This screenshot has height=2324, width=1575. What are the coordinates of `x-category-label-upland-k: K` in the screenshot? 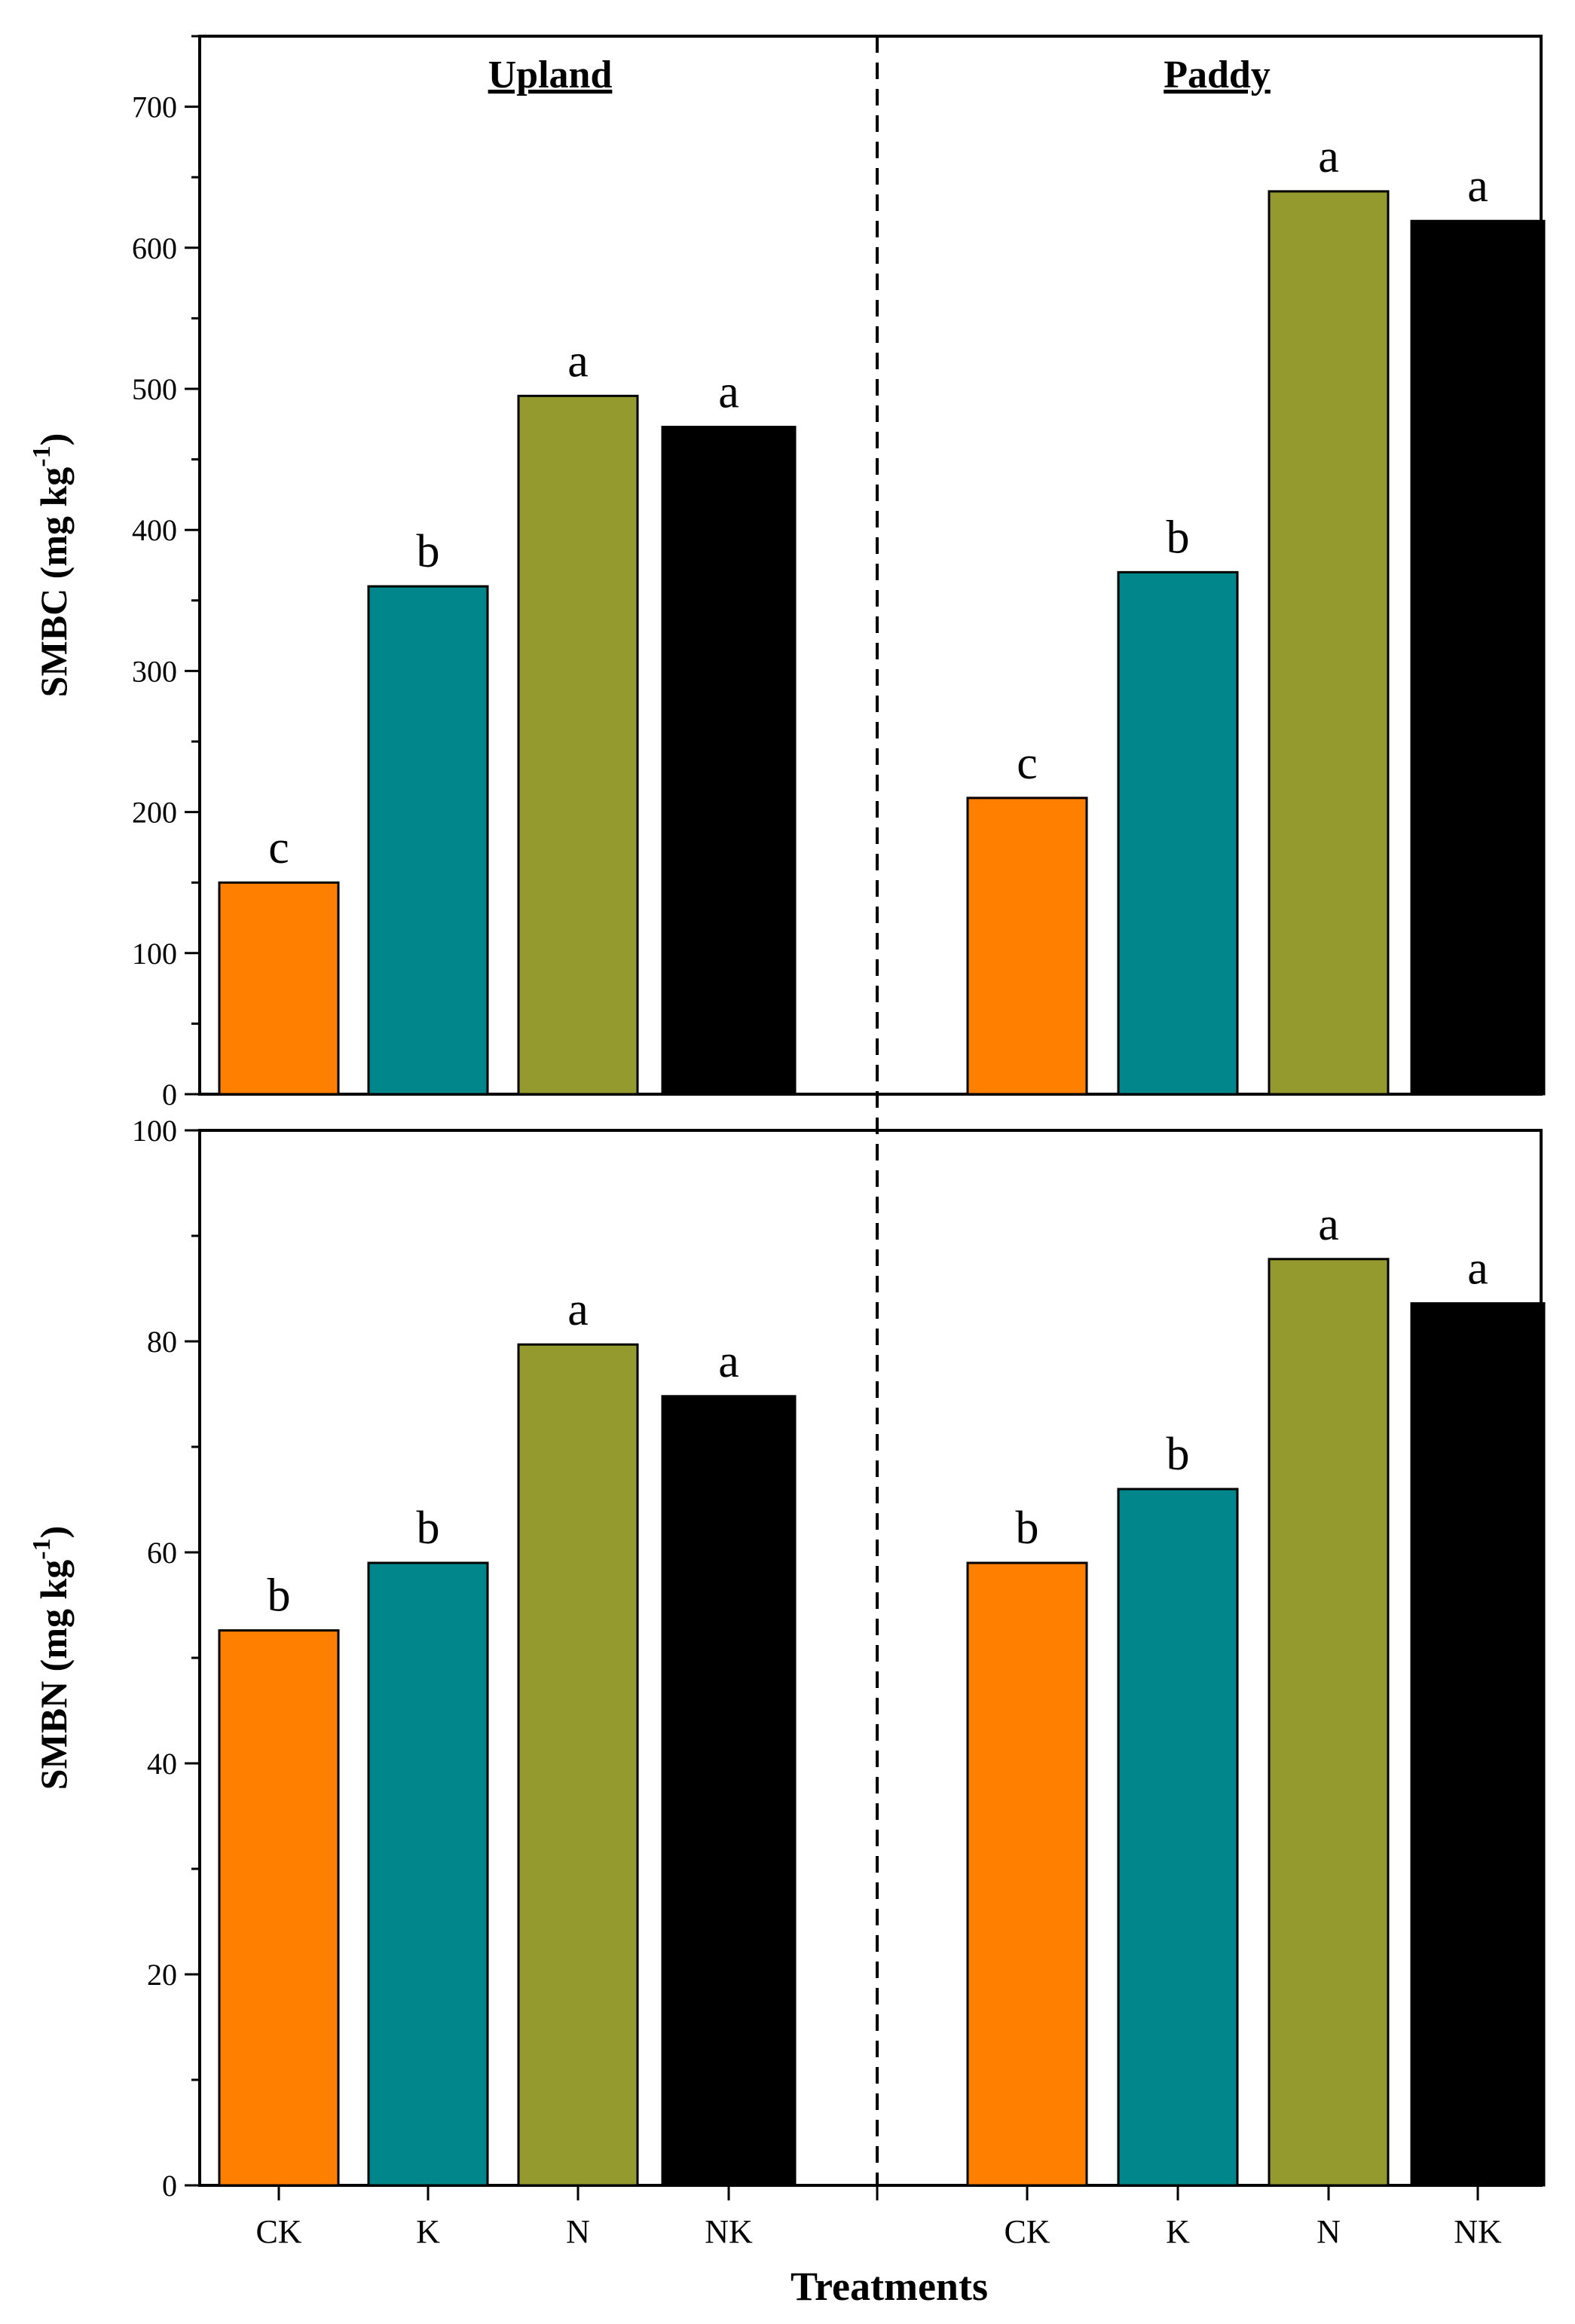 It's located at (428, 2231).